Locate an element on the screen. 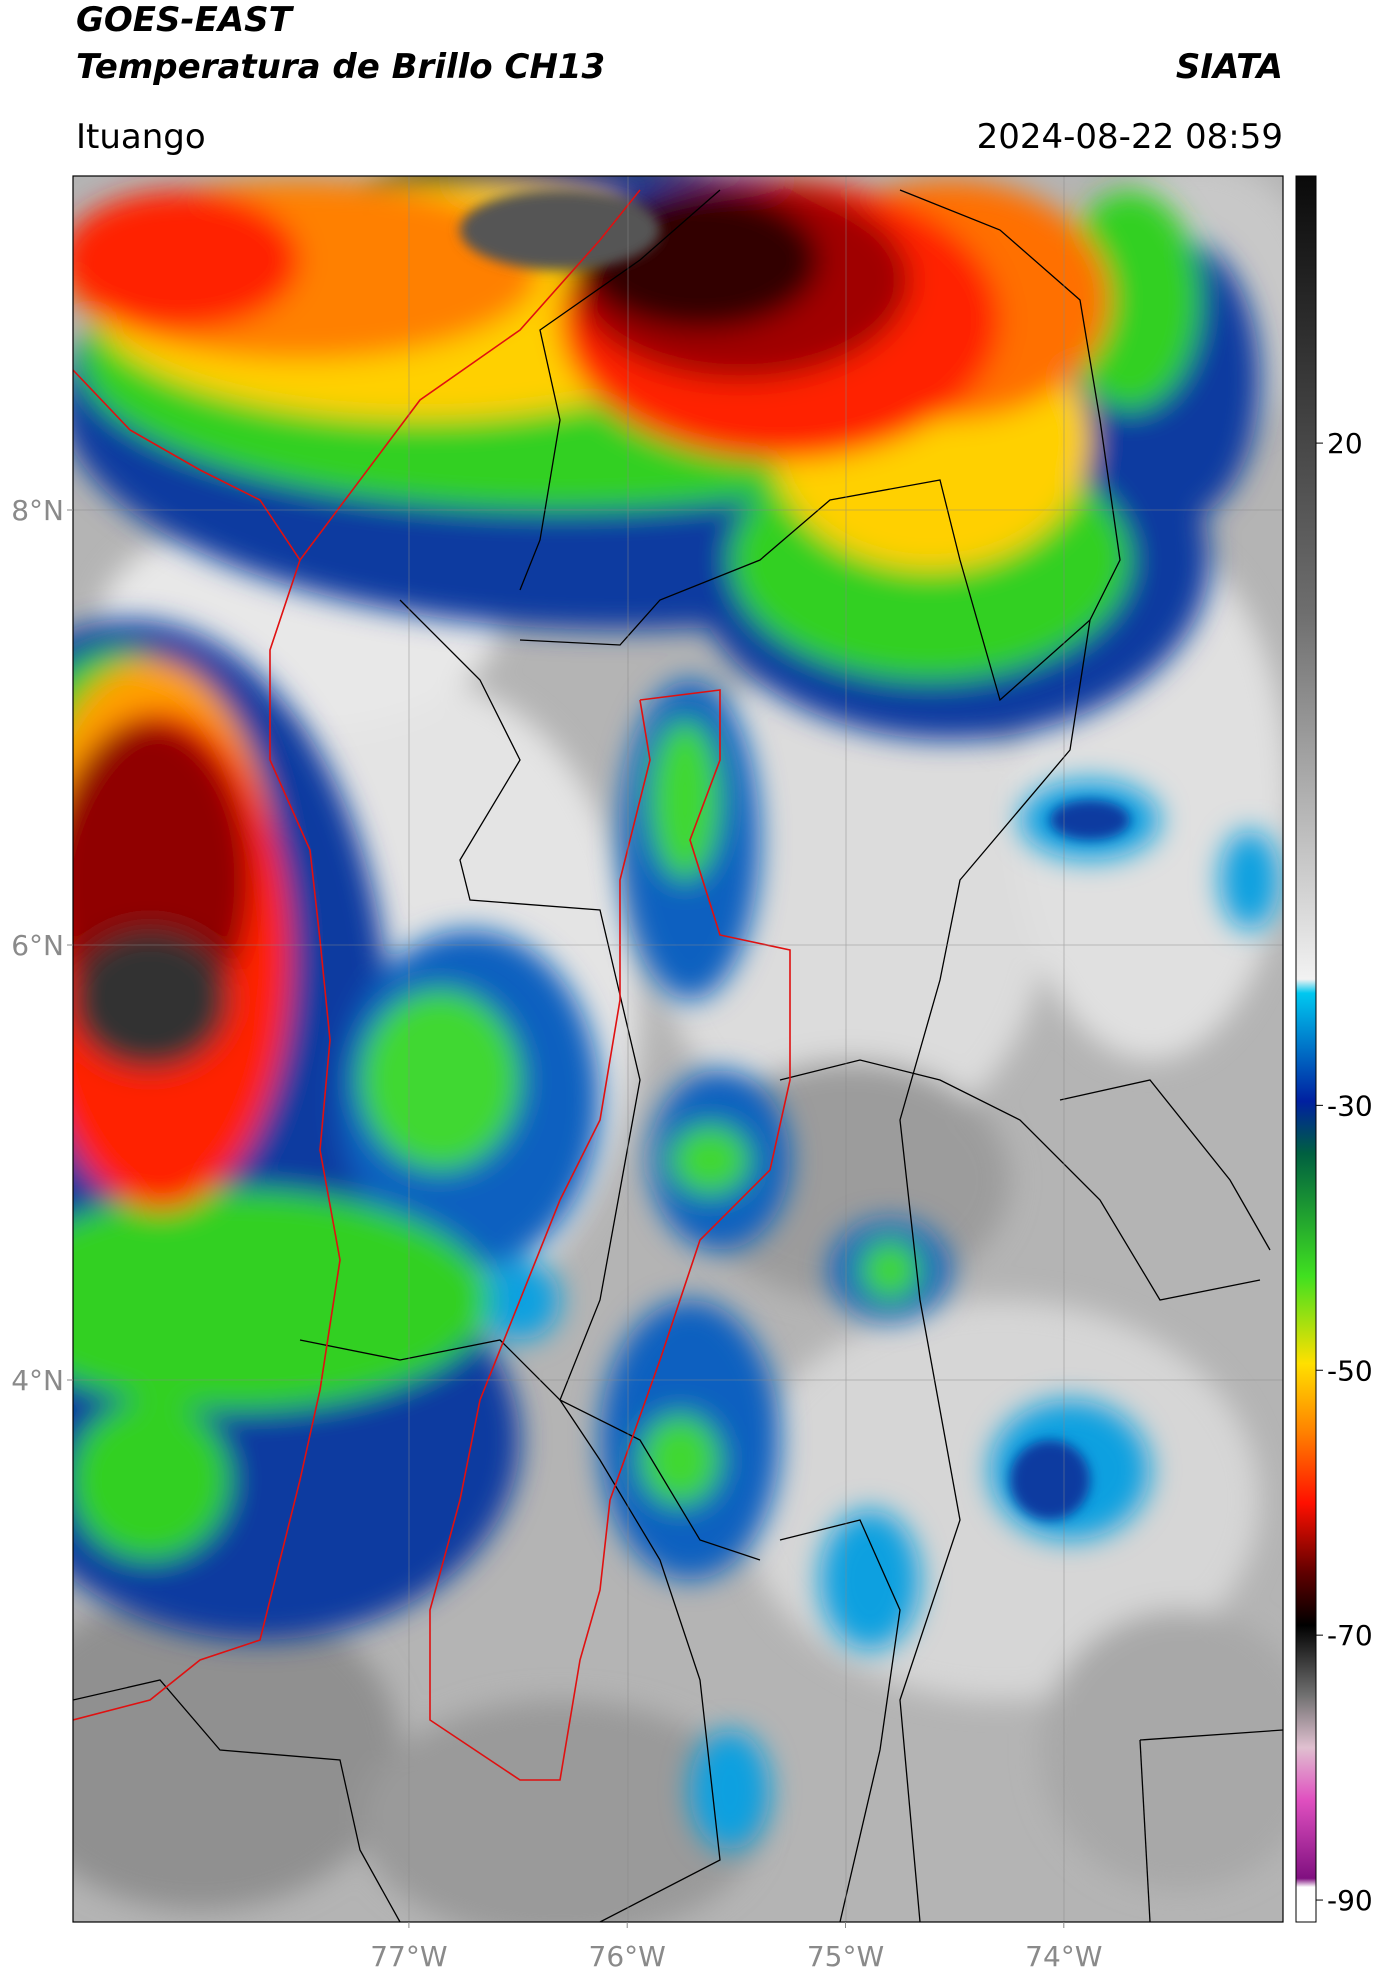  lon-tick-label: 76°W is located at coordinates (627, 1956).